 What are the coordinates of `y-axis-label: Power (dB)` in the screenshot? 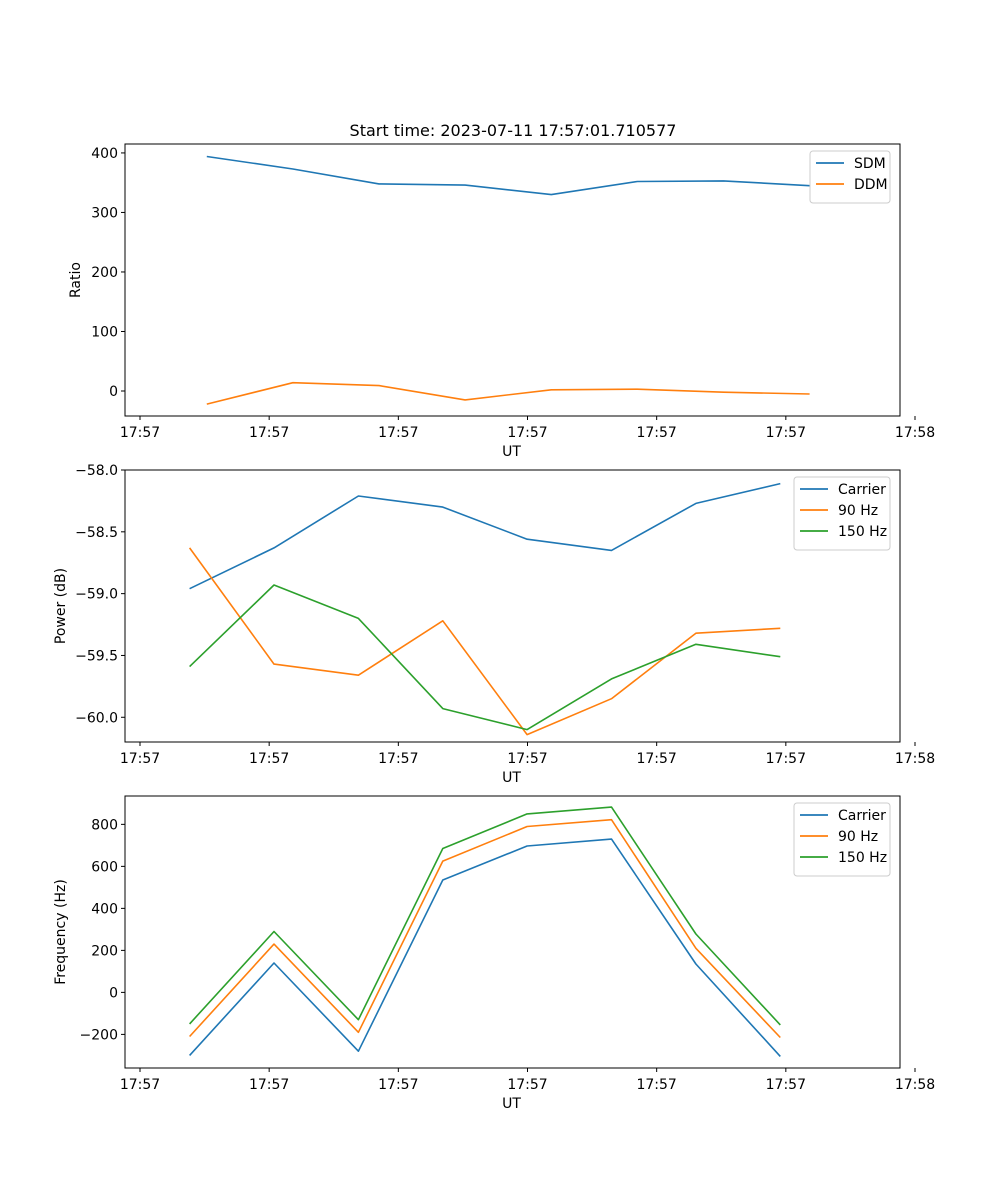 It's located at (61, 606).